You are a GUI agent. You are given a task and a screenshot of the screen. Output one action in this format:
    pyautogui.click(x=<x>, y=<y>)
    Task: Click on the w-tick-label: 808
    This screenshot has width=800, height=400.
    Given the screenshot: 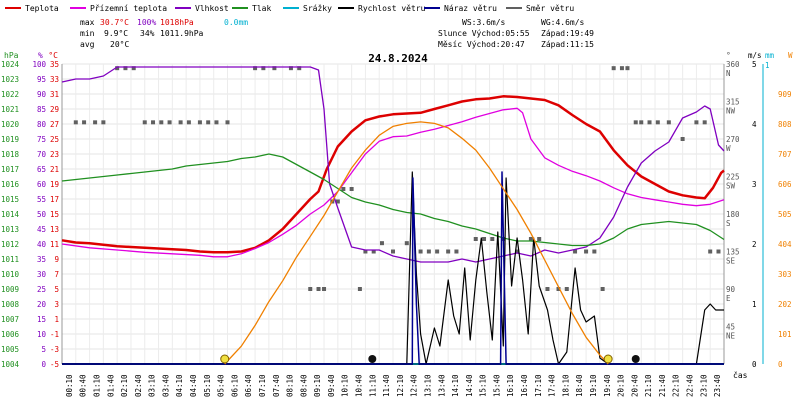 What is the action you would take?
    pyautogui.click(x=785, y=124)
    